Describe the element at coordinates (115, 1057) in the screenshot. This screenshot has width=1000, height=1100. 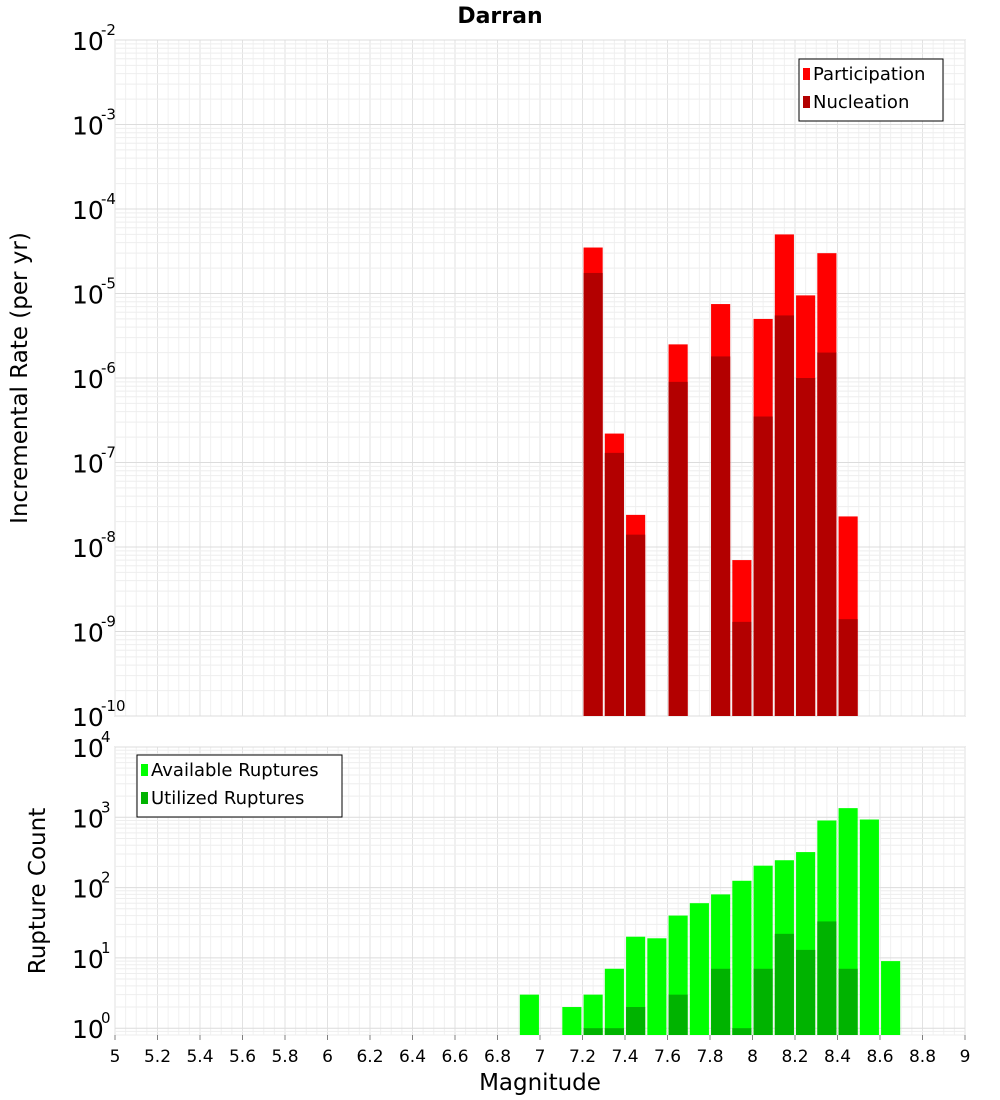
I see `x-tick-label: 5` at that location.